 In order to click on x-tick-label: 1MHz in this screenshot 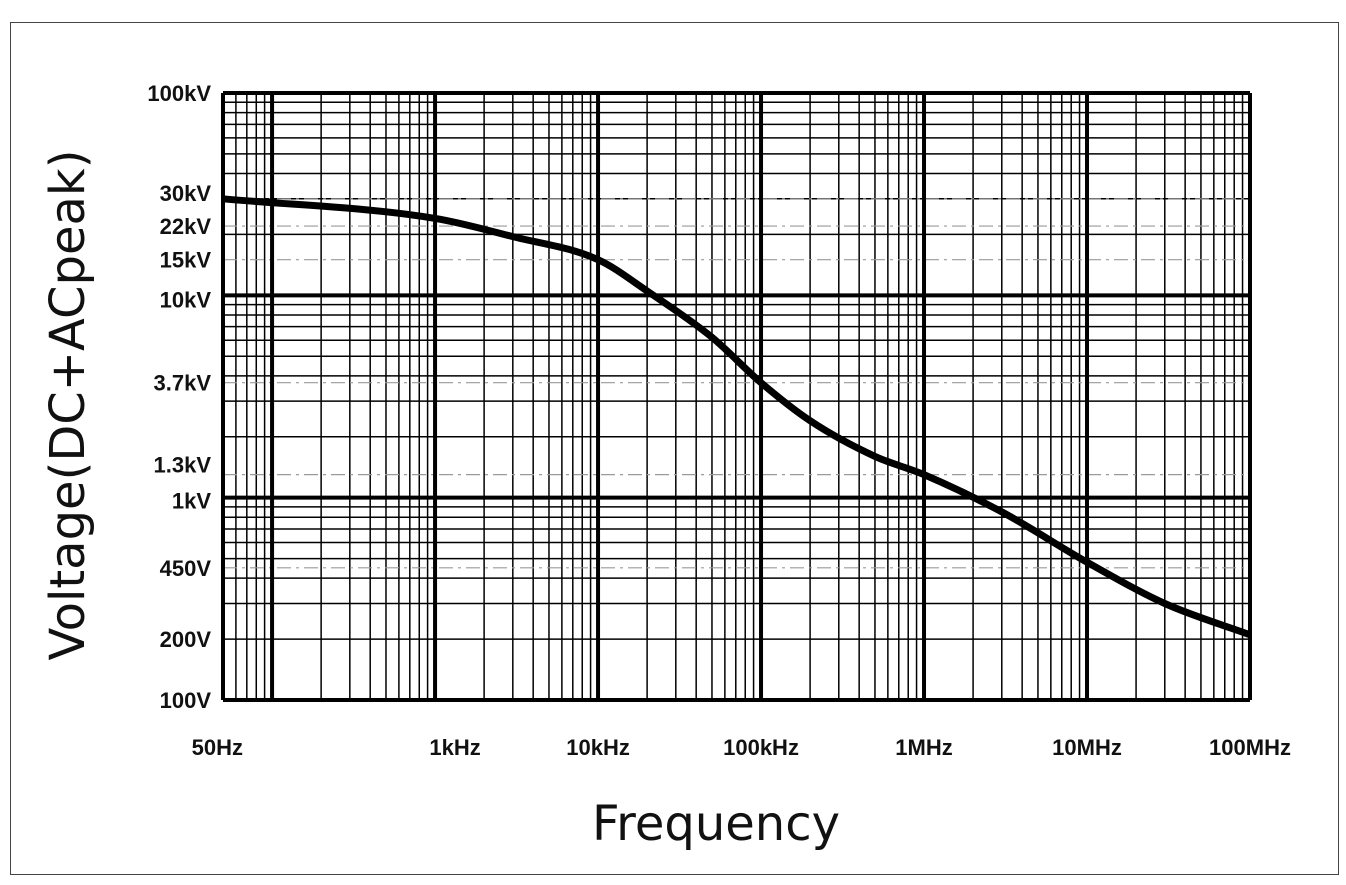, I will do `click(923, 747)`.